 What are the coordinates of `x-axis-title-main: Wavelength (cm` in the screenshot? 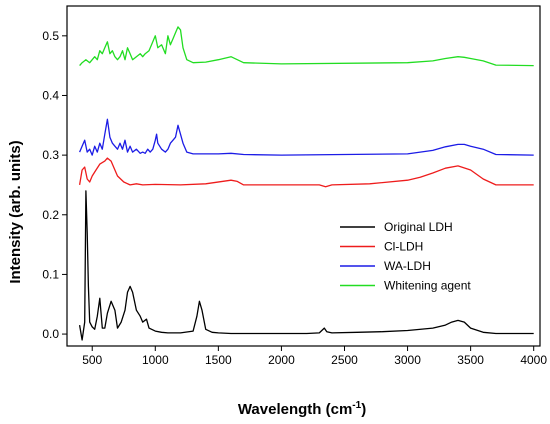 It's located at (295, 409).